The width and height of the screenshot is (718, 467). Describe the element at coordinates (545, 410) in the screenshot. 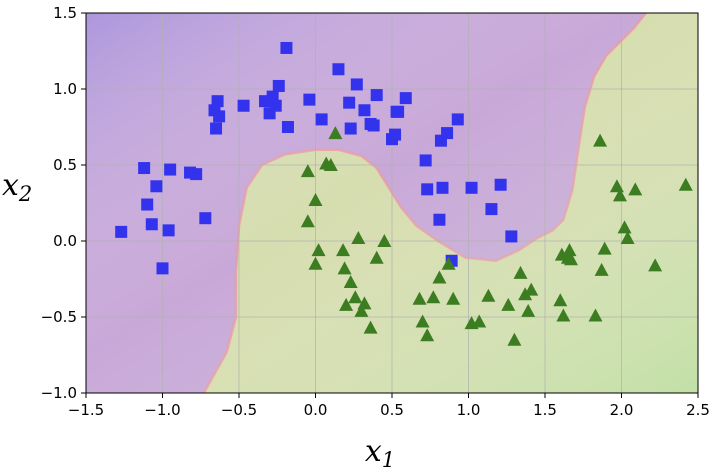

I see `x-tick-label: 1.5` at that location.